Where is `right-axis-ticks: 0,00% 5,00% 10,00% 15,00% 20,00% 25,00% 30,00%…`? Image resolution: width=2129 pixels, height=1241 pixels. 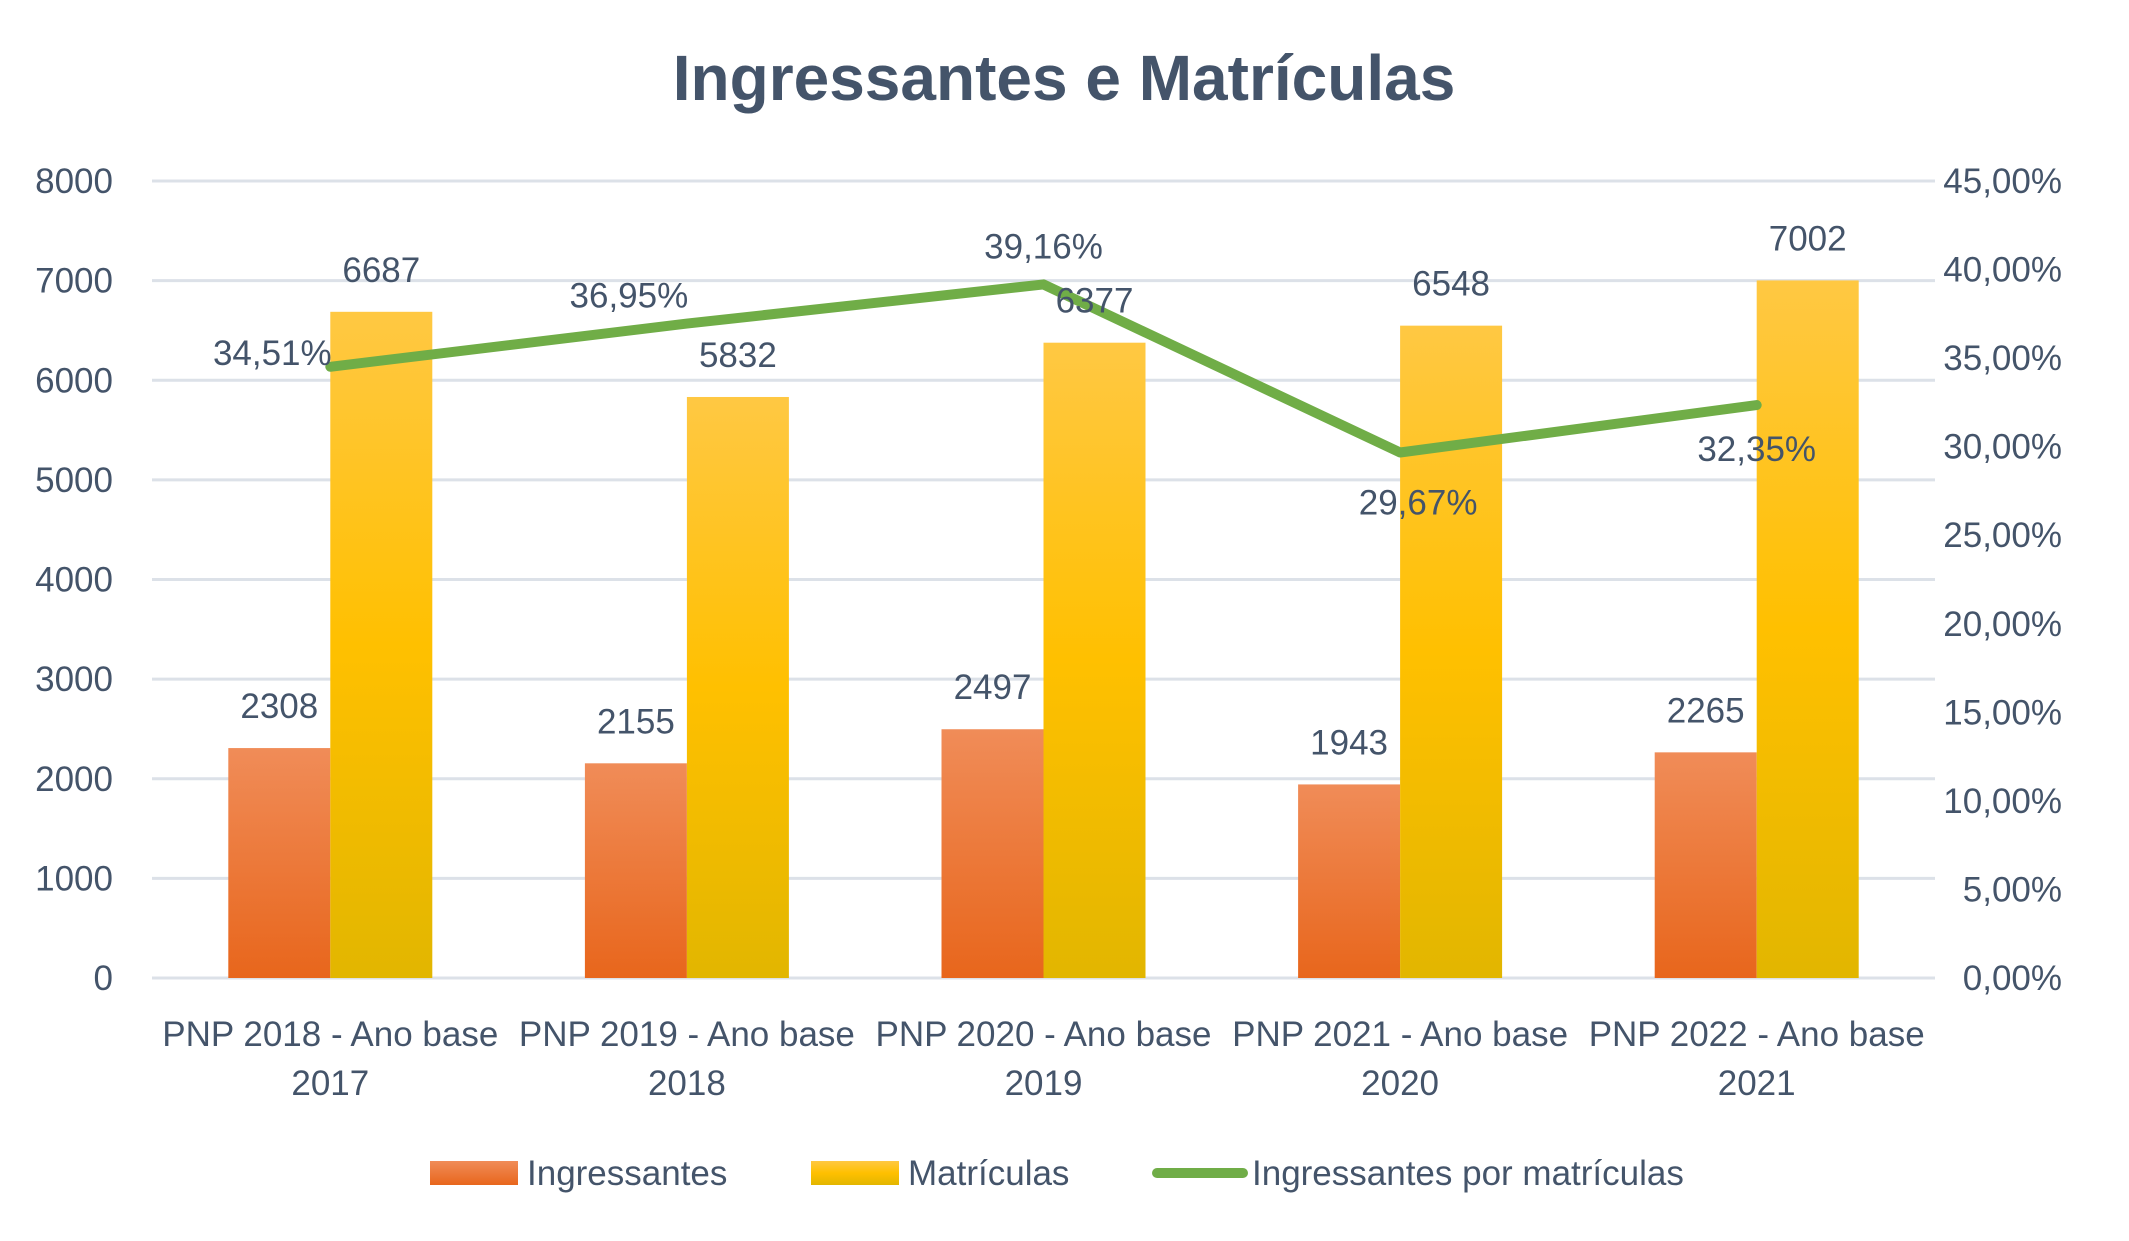
right-axis-ticks: 0,00% 5,00% 10,00% 15,00% 20,00% 25,00% 30,00%… is located at coordinates (2002, 580).